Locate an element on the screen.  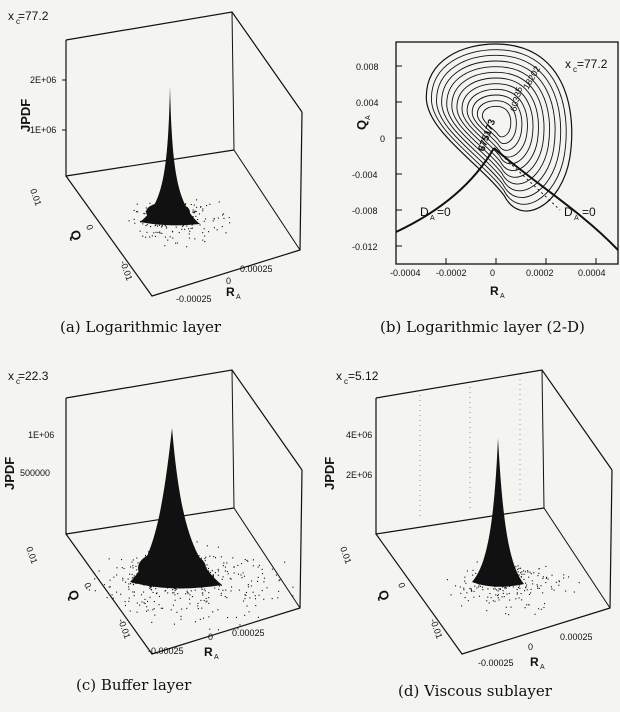
panel-d-ytick-1: 0.01 is located at coordinates (345, 555).